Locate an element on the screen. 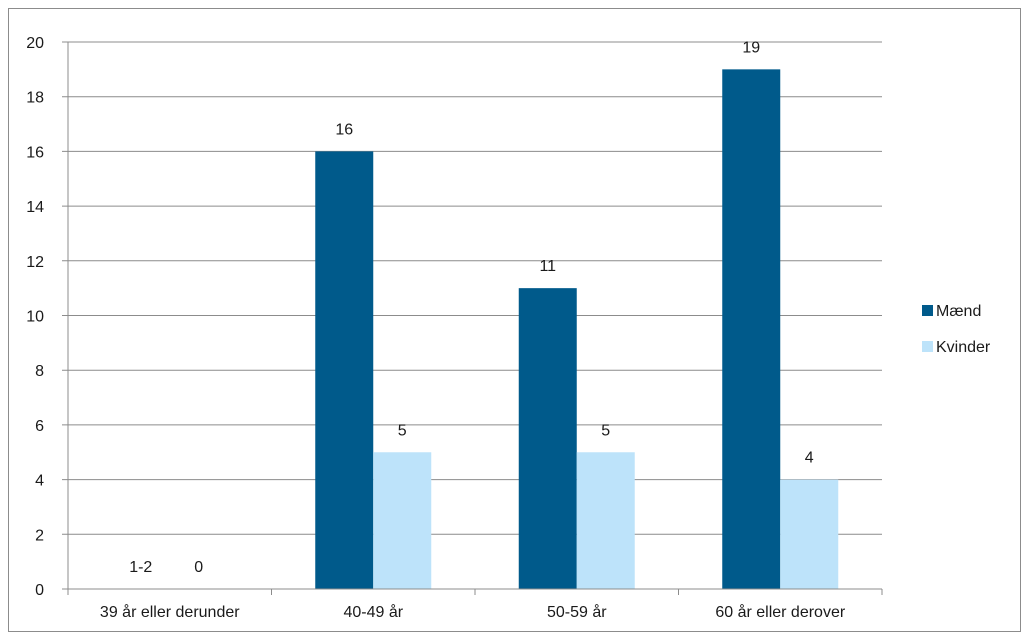 This screenshot has width=1024, height=633. data-label: 11 is located at coordinates (547, 266).